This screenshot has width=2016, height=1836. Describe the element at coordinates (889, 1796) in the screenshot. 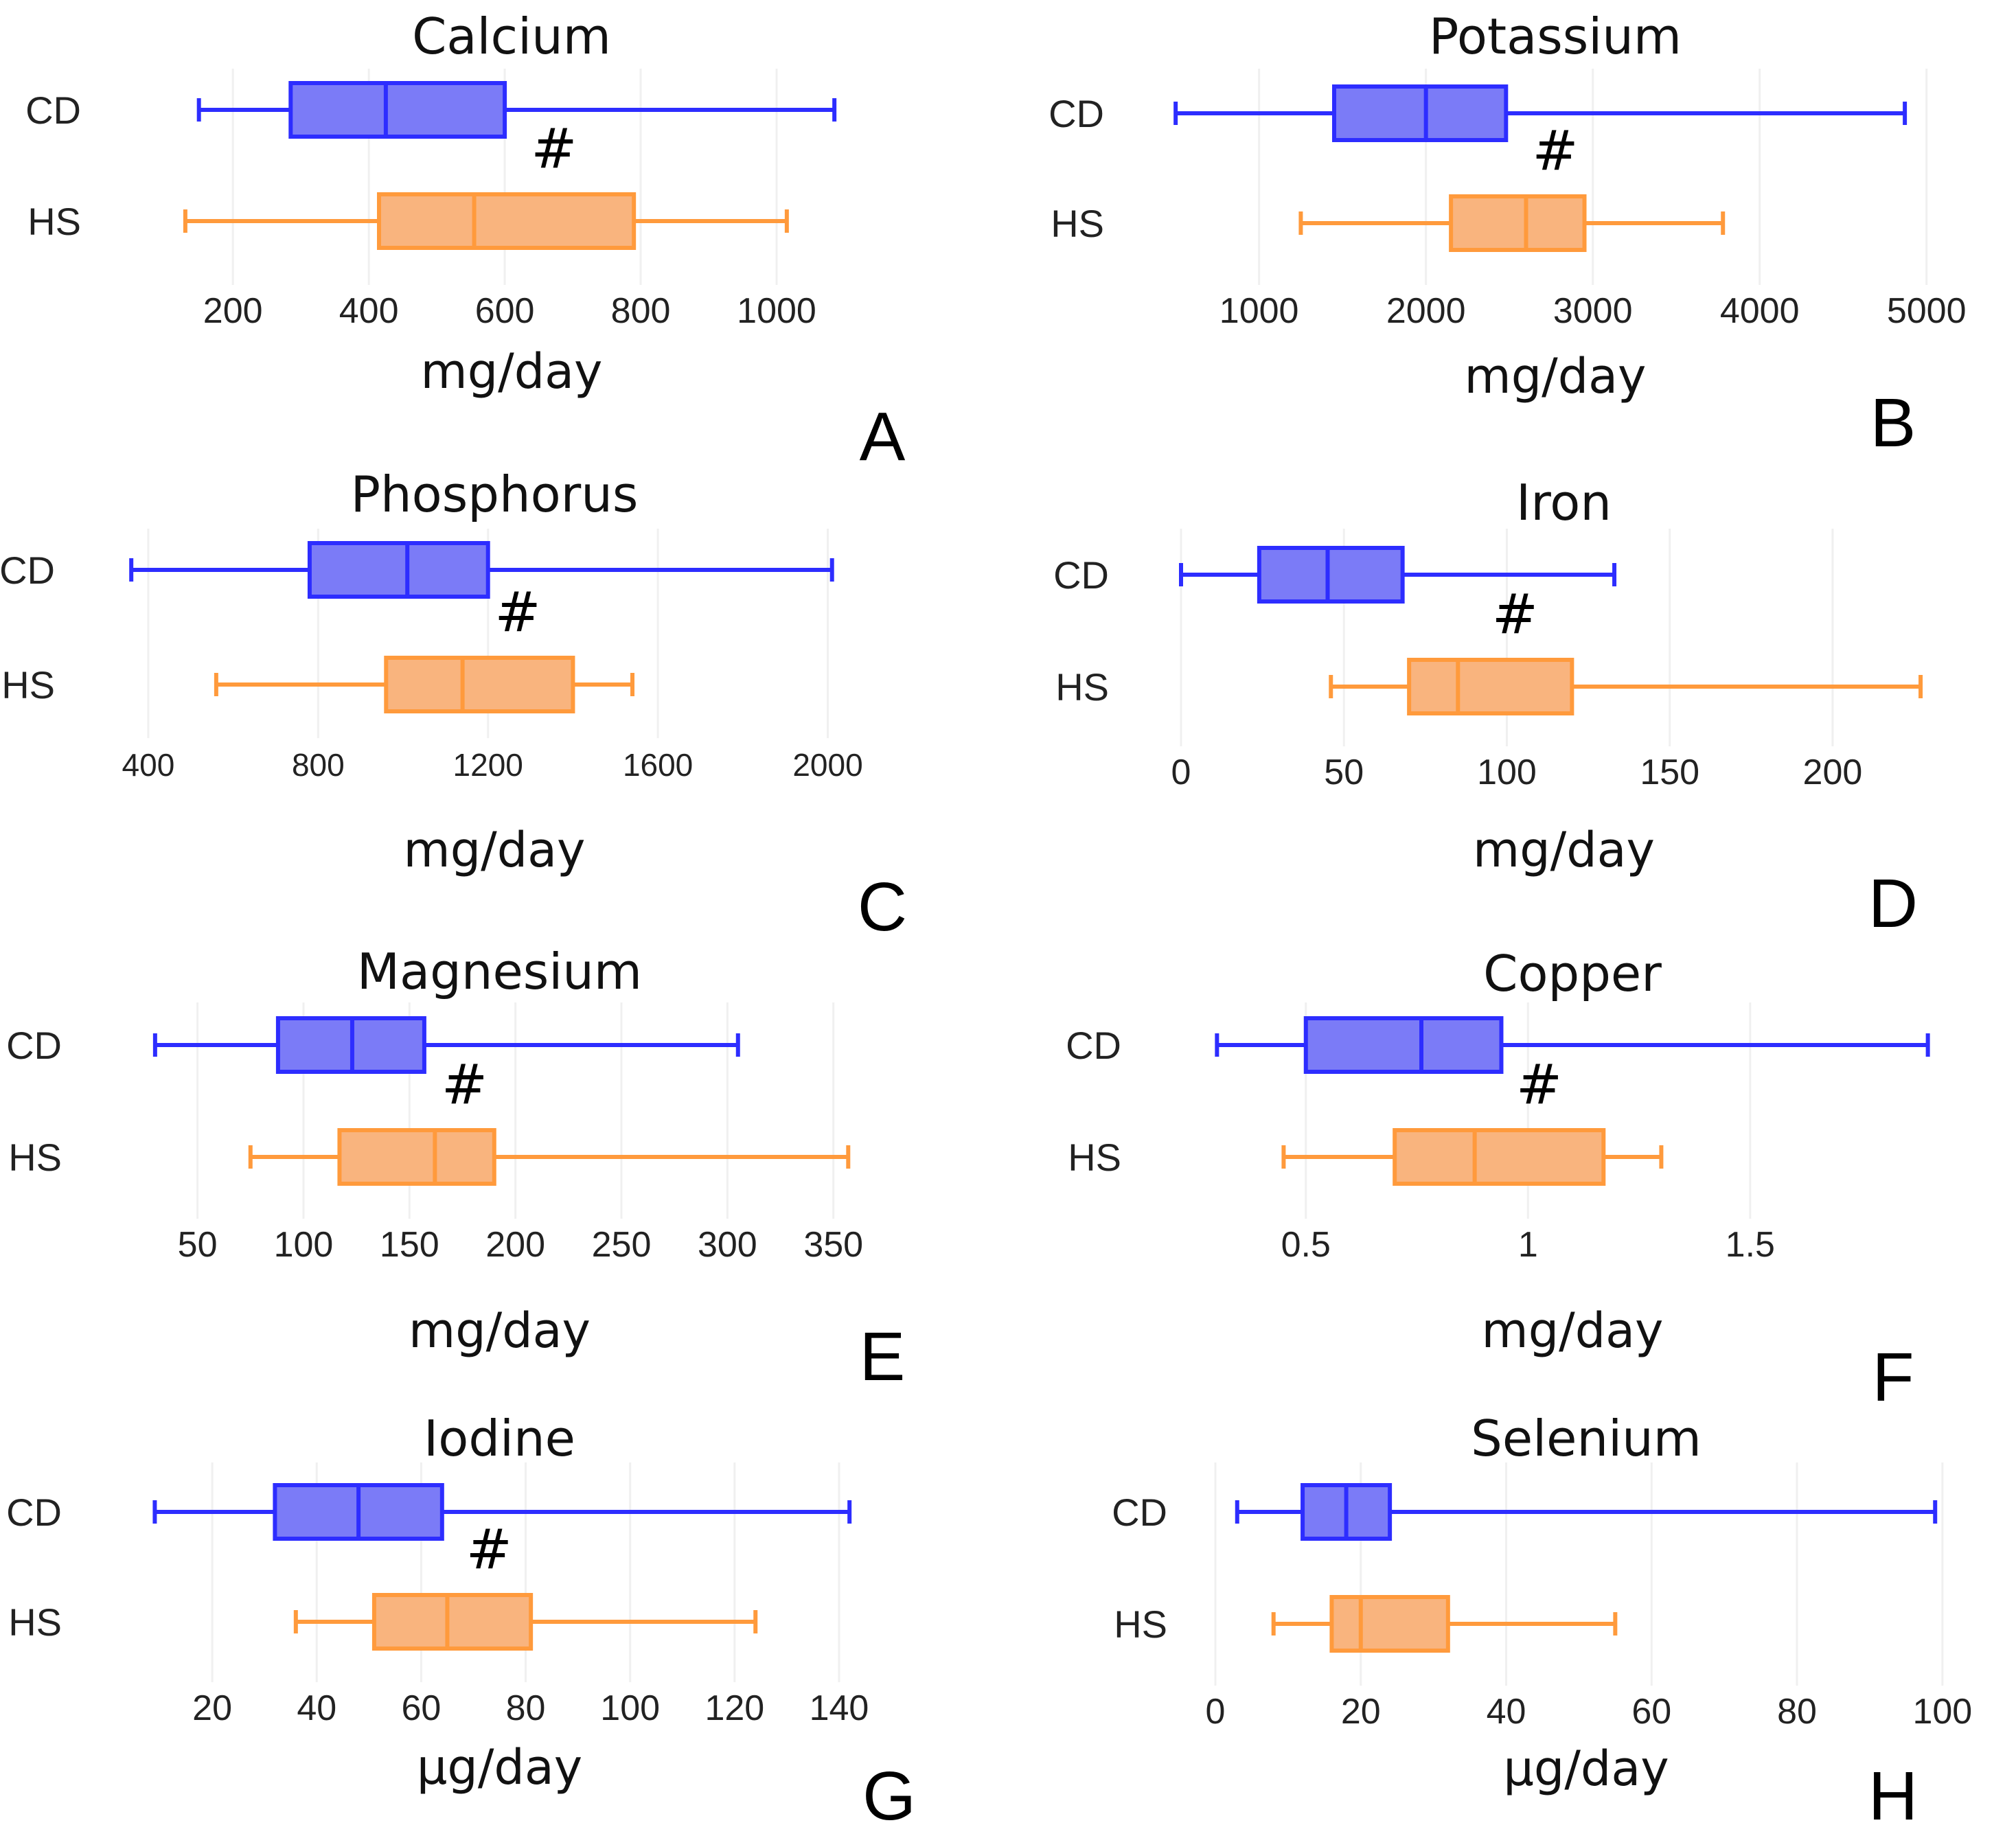

I see `panel-letter: G` at that location.